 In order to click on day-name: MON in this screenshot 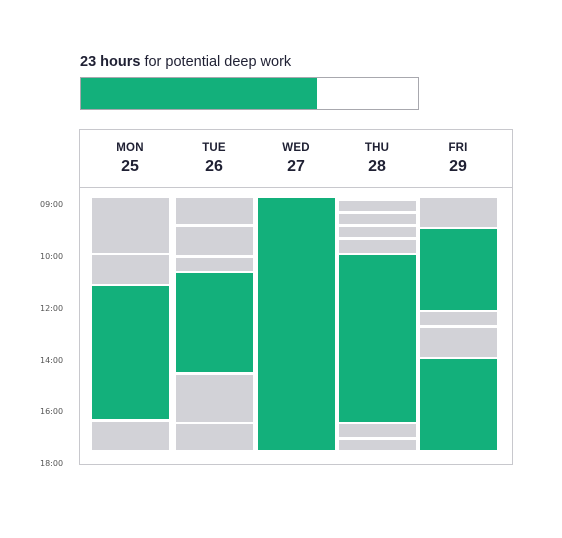, I will do `click(130, 148)`.